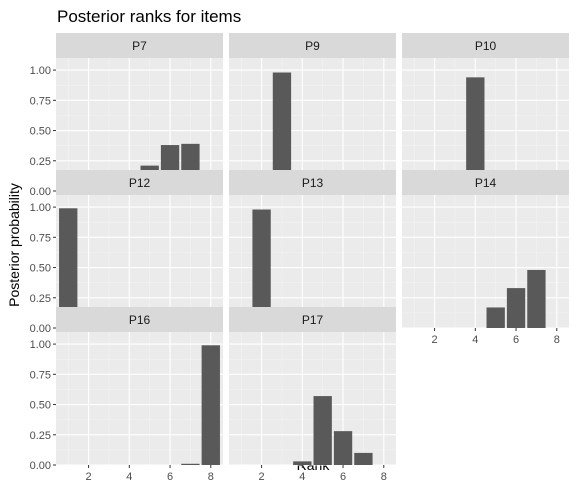  Describe the element at coordinates (14, 245) in the screenshot. I see `y-axis-label: Posterior probability` at that location.